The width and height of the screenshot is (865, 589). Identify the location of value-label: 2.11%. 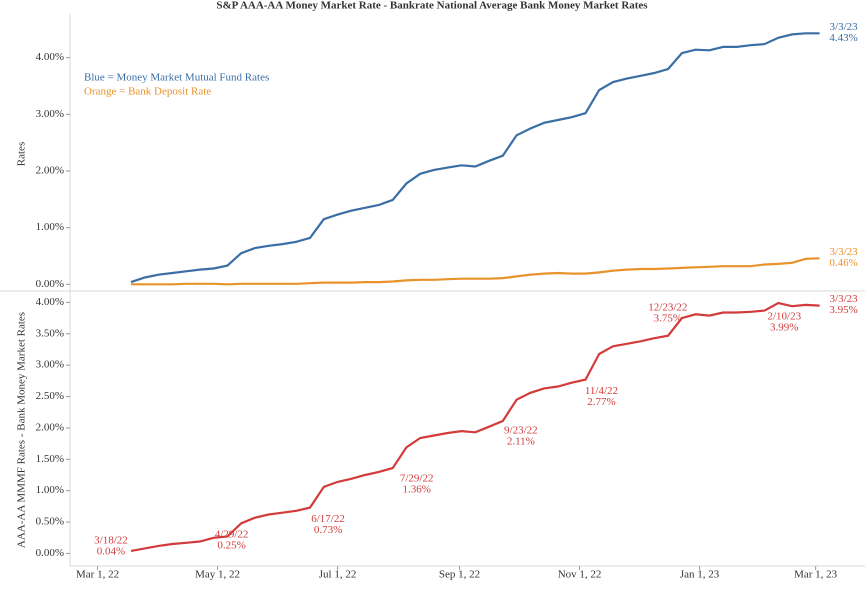
(521, 442).